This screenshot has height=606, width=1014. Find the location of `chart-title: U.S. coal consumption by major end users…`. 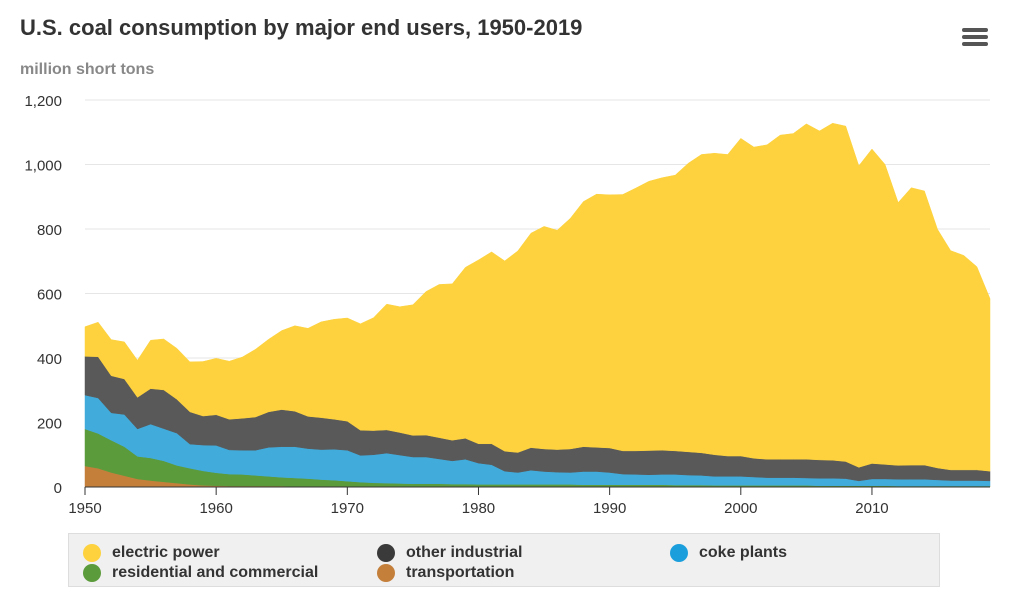

chart-title: U.S. coal consumption by major end users… is located at coordinates (301, 27).